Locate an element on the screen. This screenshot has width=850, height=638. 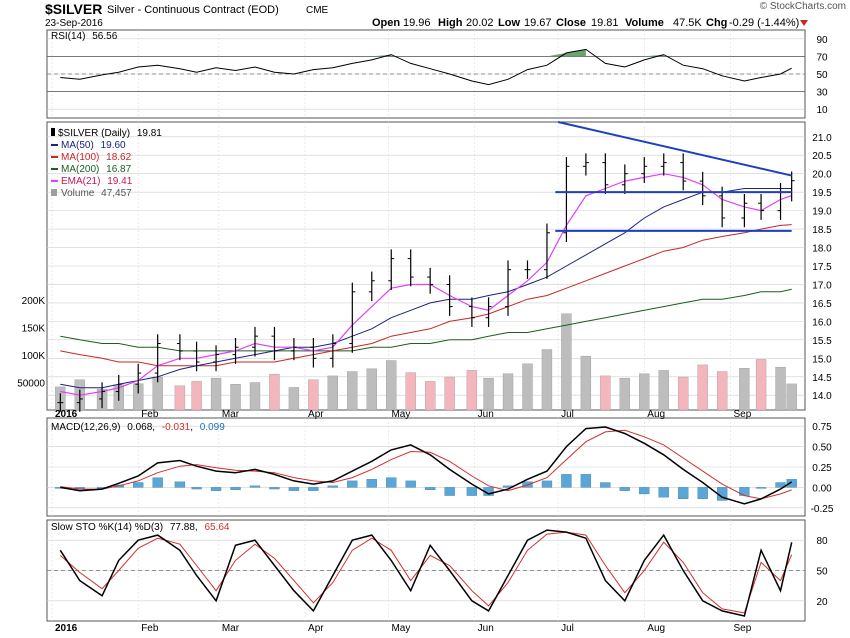
volume-legend-value: 47,457 is located at coordinates (116, 193).